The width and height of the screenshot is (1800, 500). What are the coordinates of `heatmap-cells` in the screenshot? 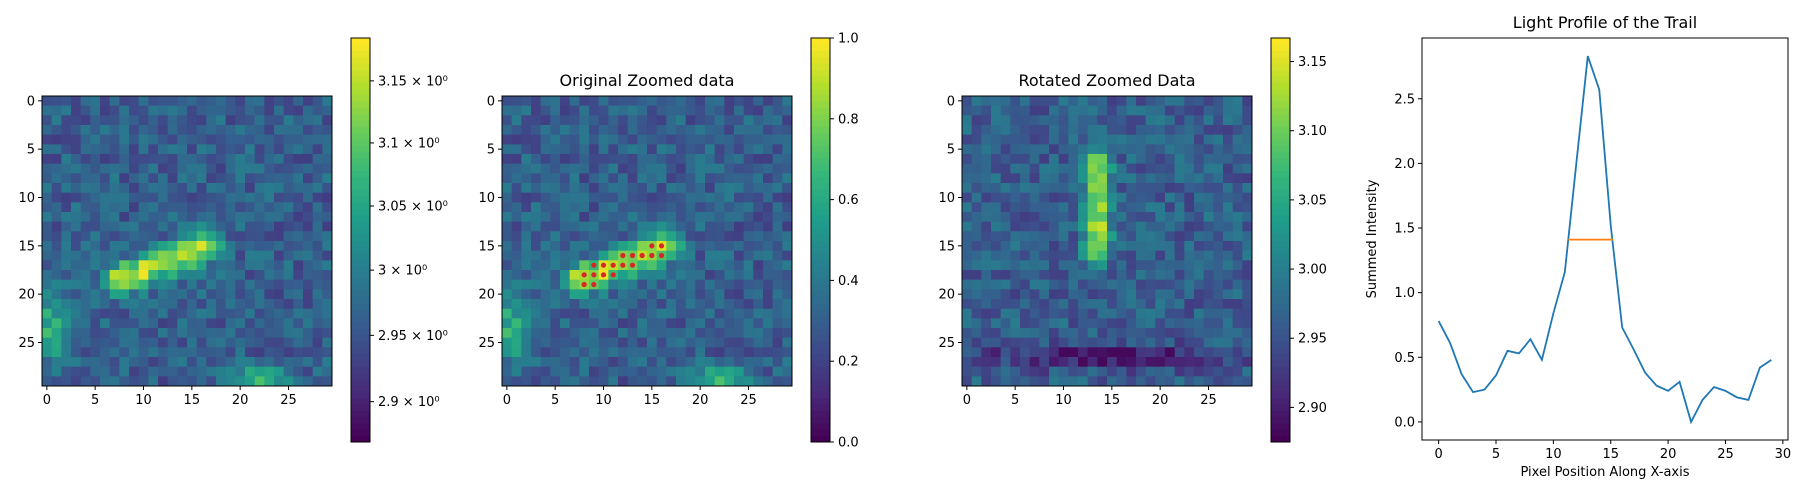 It's located at (1107, 241).